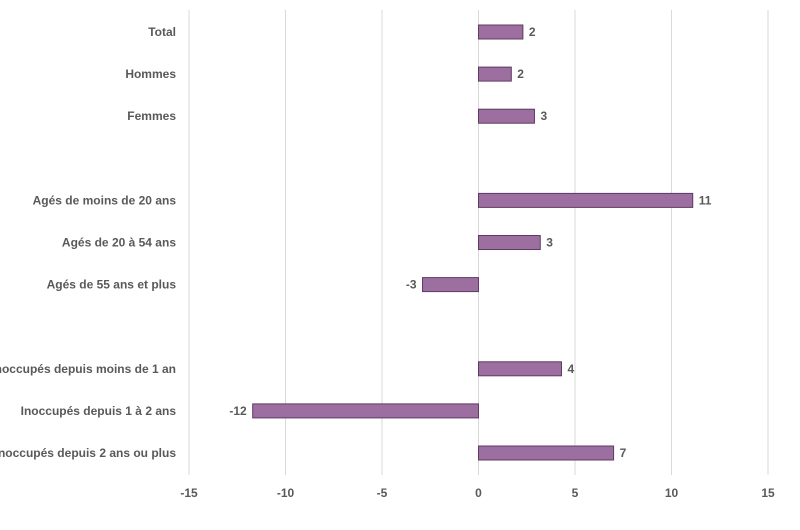 The width and height of the screenshot is (800, 530). I want to click on category-label: Inoccupés depuis 2 ans ou plus, so click(88, 453).